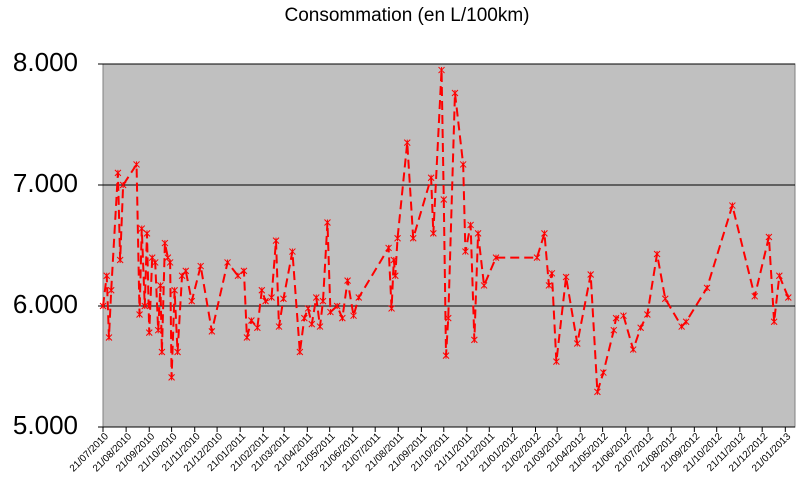 The width and height of the screenshot is (800, 489). What do you see at coordinates (45, 304) in the screenshot?
I see `y-tick-label: 6.000` at bounding box center [45, 304].